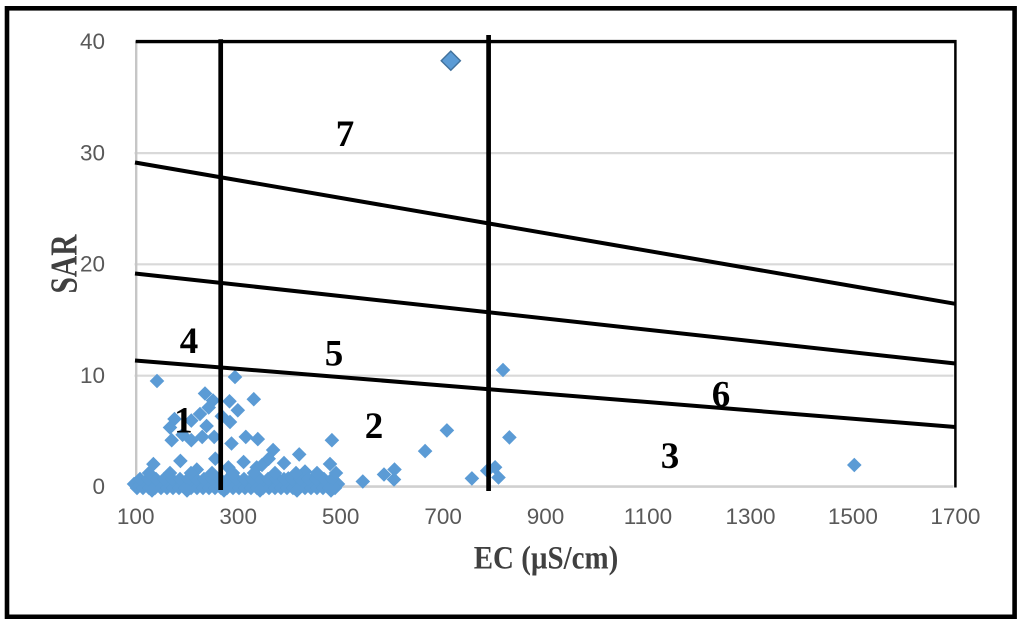  I want to click on svg-text: EC (µS/cm), so click(546, 559).